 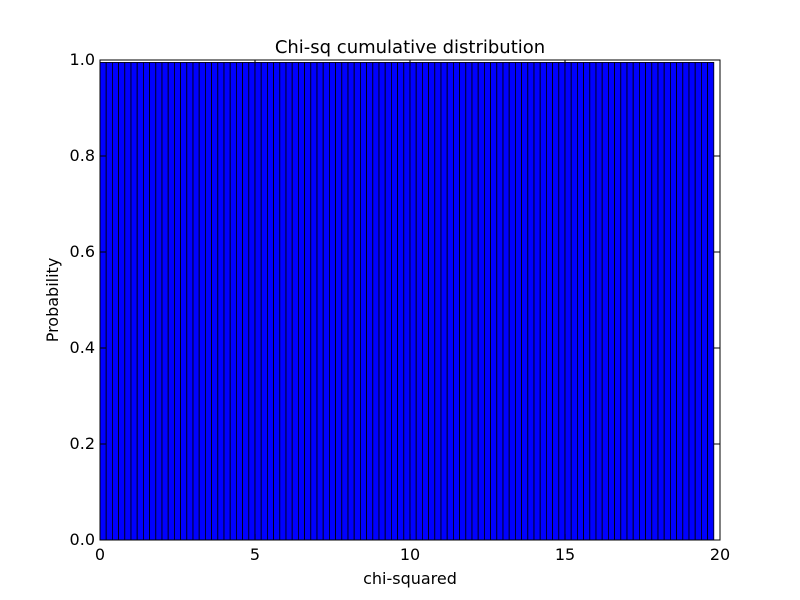 I want to click on x-tick-label: 5, so click(x=255, y=554).